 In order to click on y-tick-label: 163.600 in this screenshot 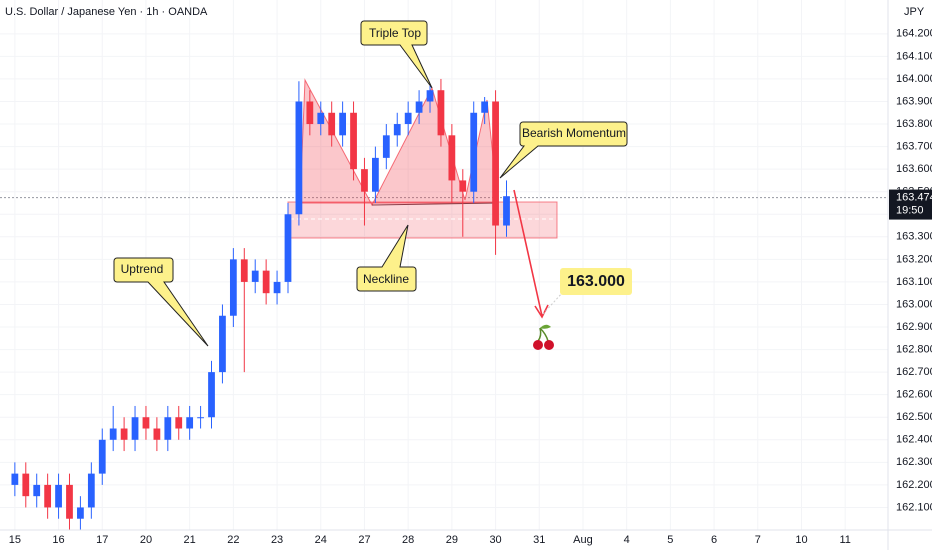, I will do `click(914, 169)`.